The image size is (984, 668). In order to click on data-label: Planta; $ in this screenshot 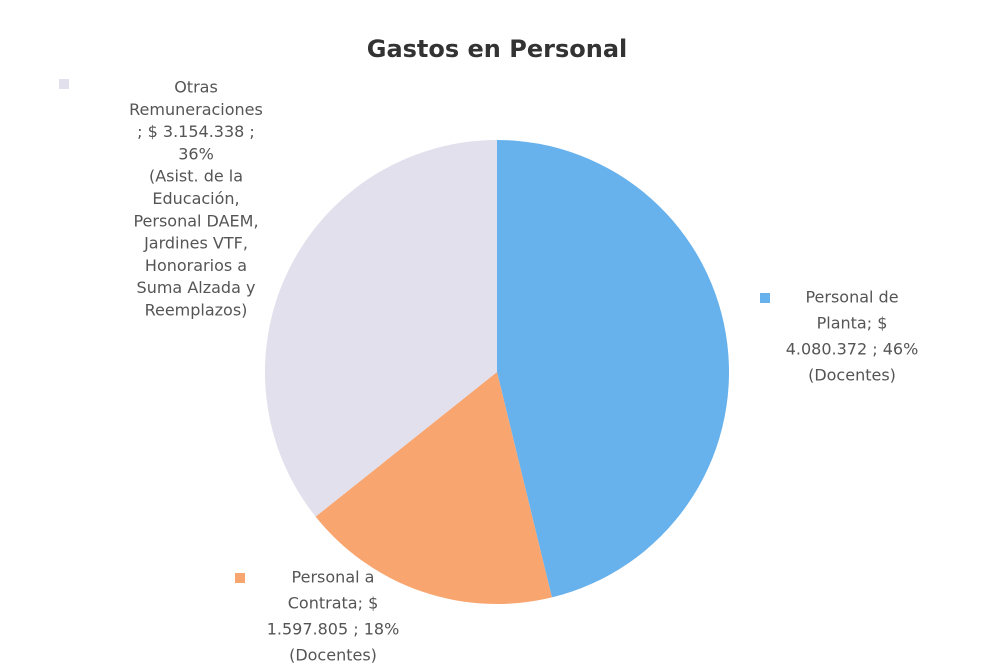, I will do `click(852, 323)`.